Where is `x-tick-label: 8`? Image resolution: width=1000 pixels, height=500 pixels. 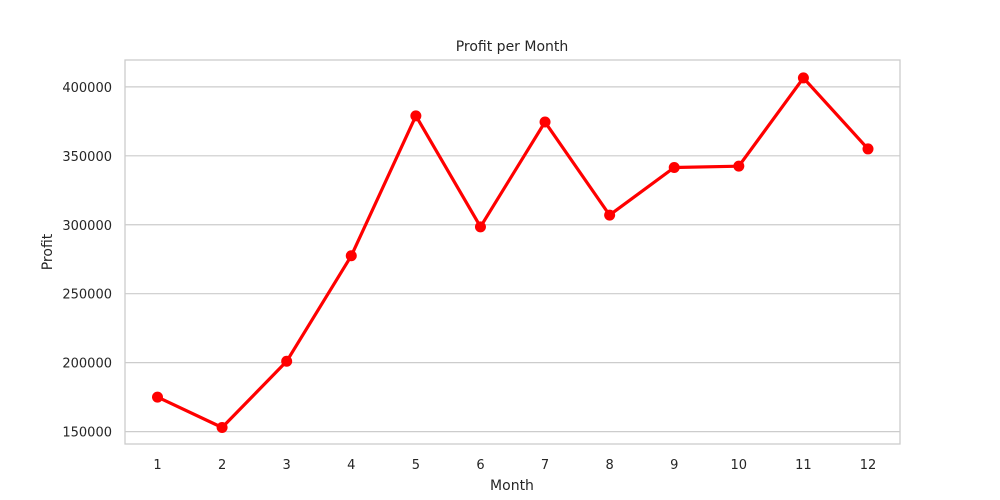 x-tick-label: 8 is located at coordinates (609, 465).